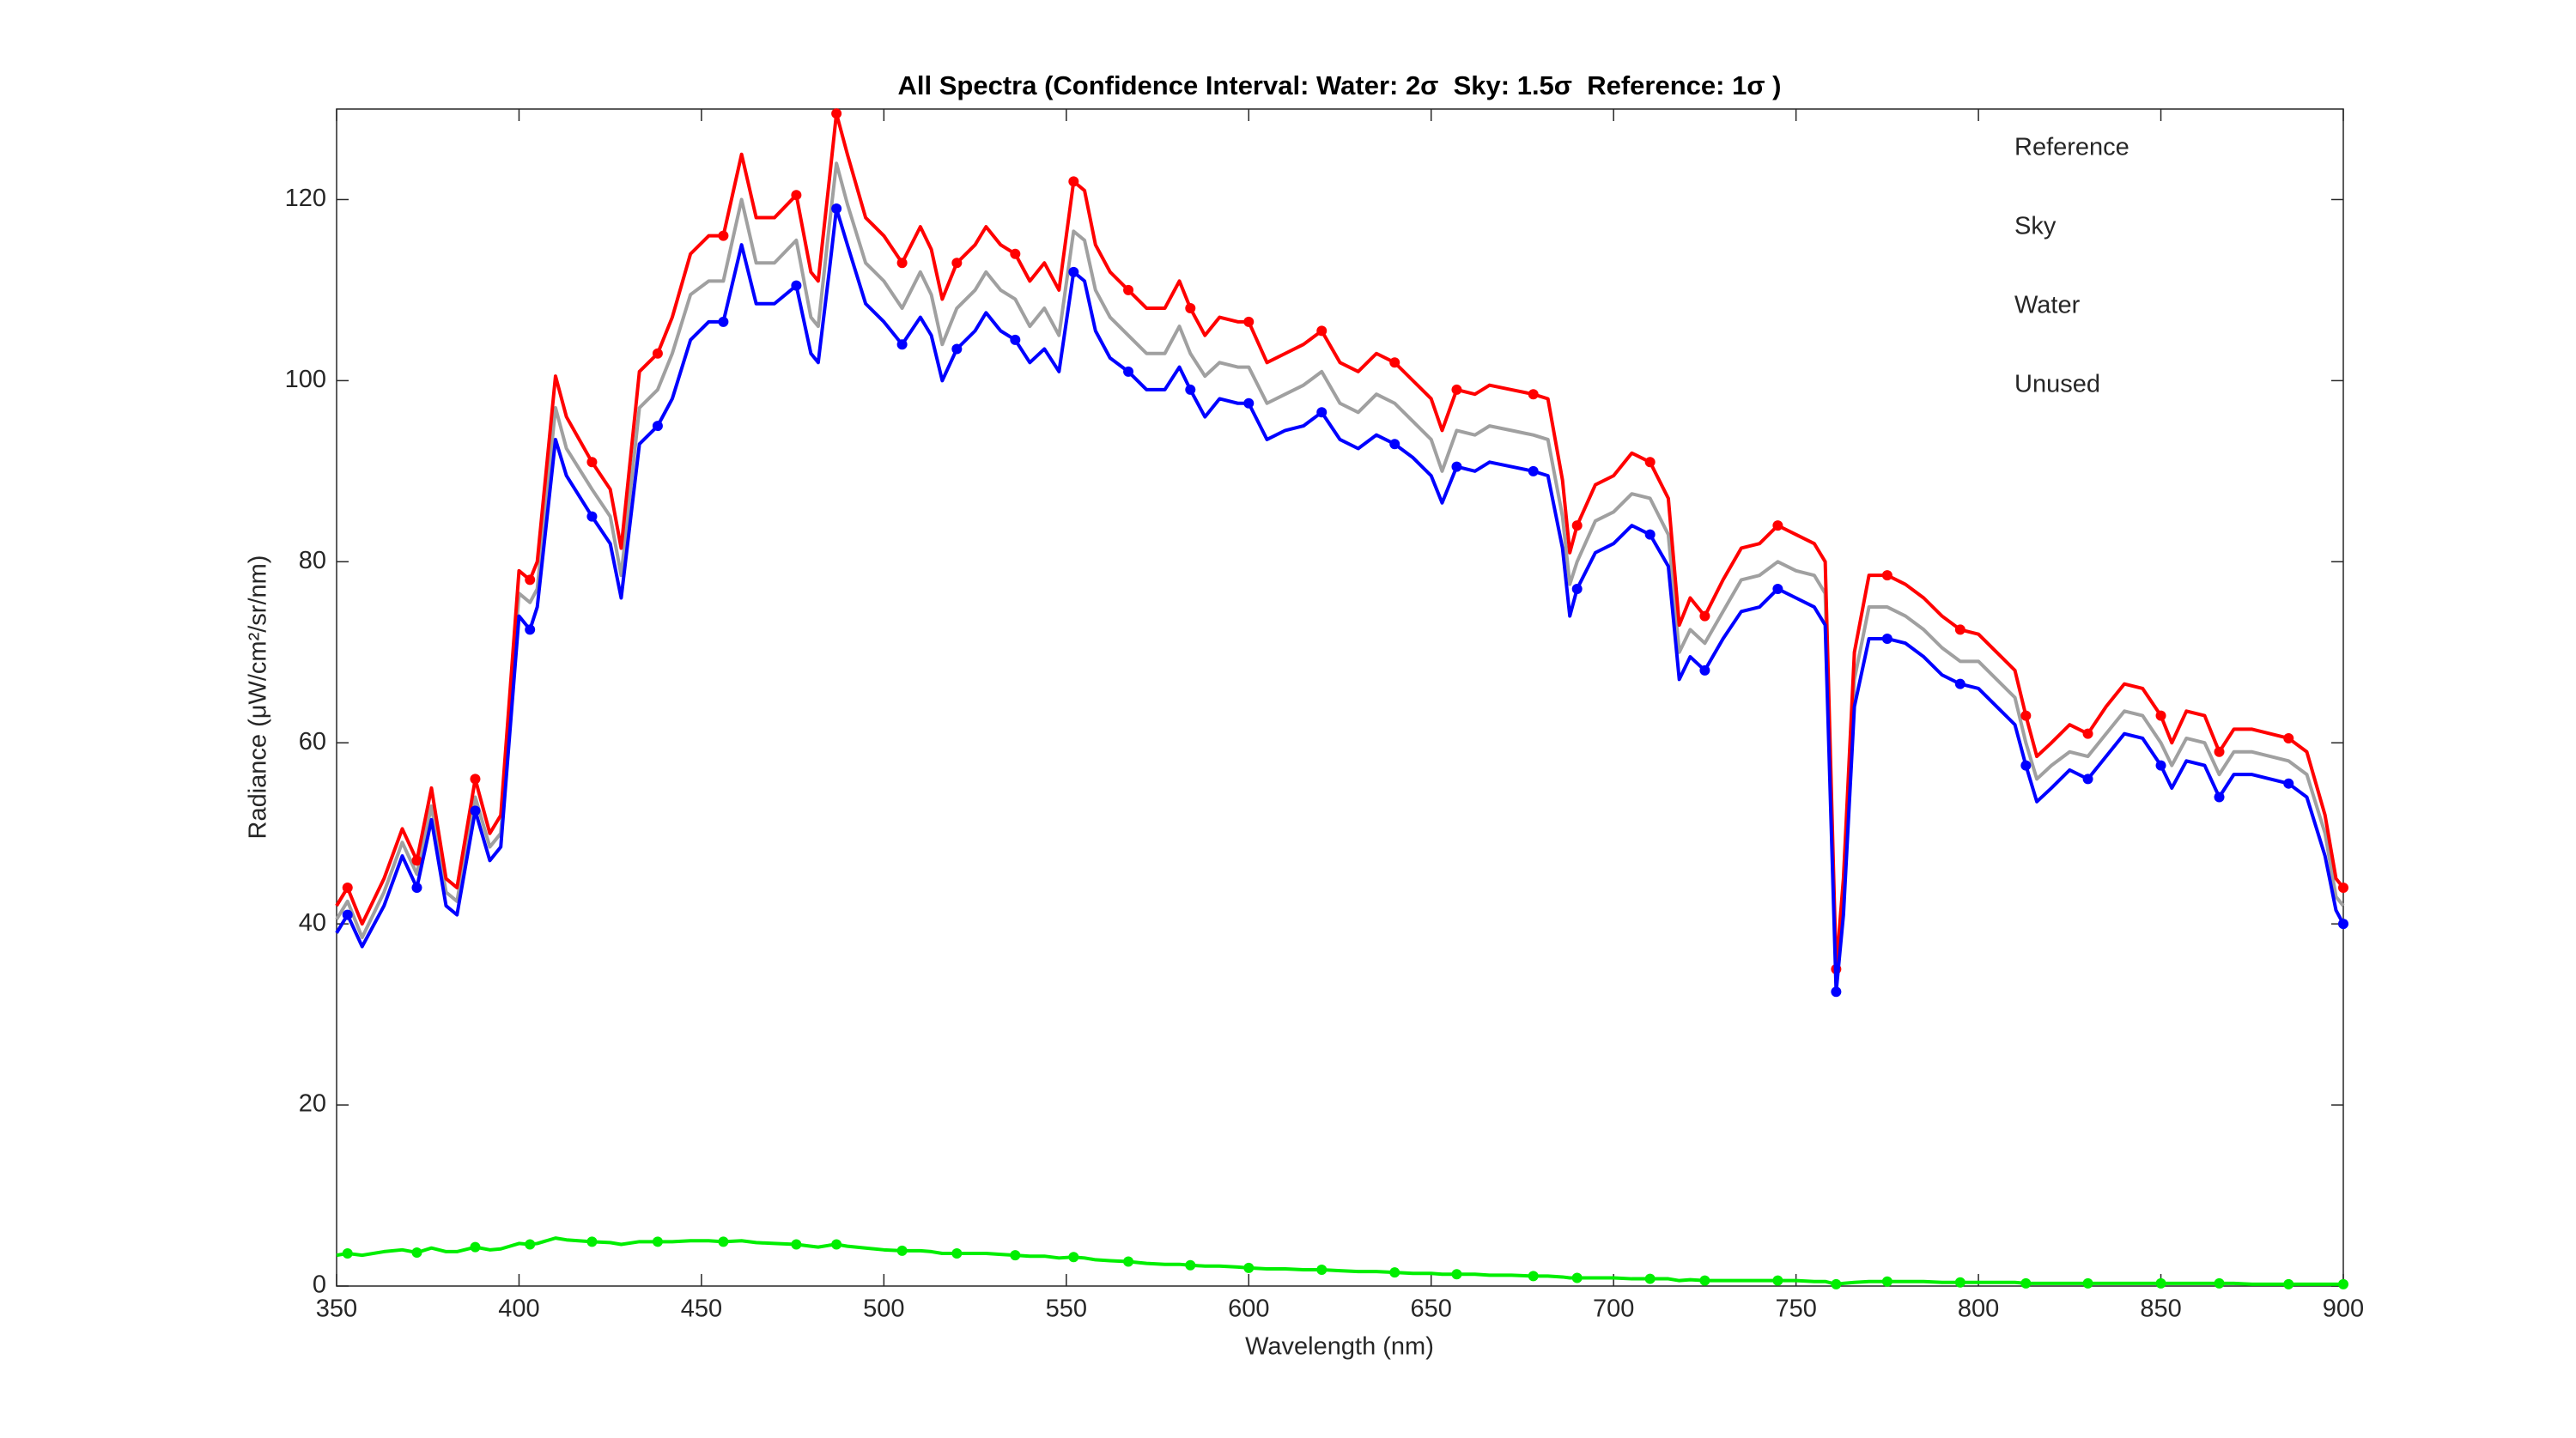 Image resolution: width=2576 pixels, height=1438 pixels. What do you see at coordinates (2160, 1309) in the screenshot?
I see `x-tick-label: 850` at bounding box center [2160, 1309].